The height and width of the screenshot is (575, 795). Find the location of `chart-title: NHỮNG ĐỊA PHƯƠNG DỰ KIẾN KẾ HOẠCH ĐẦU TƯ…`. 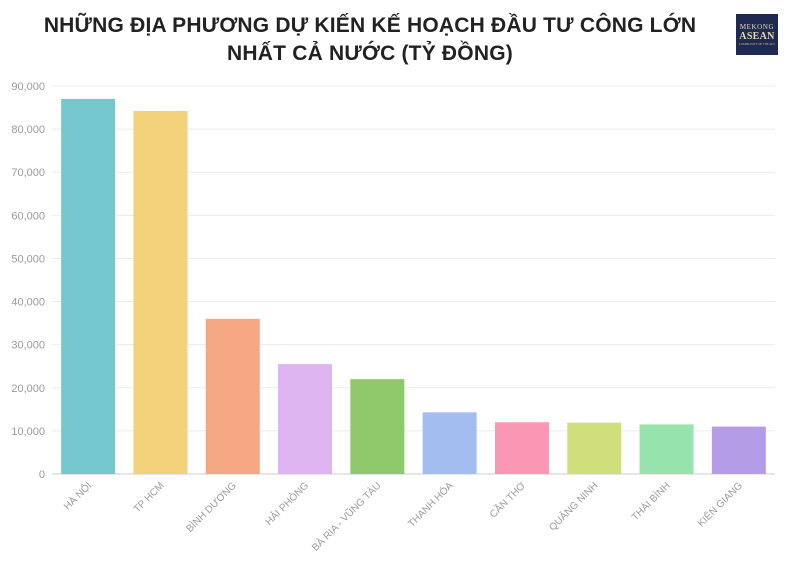

chart-title: NHỮNG ĐỊA PHƯƠNG DỰ KIẾN KẾ HOẠCH ĐẦU TƯ… is located at coordinates (370, 39).